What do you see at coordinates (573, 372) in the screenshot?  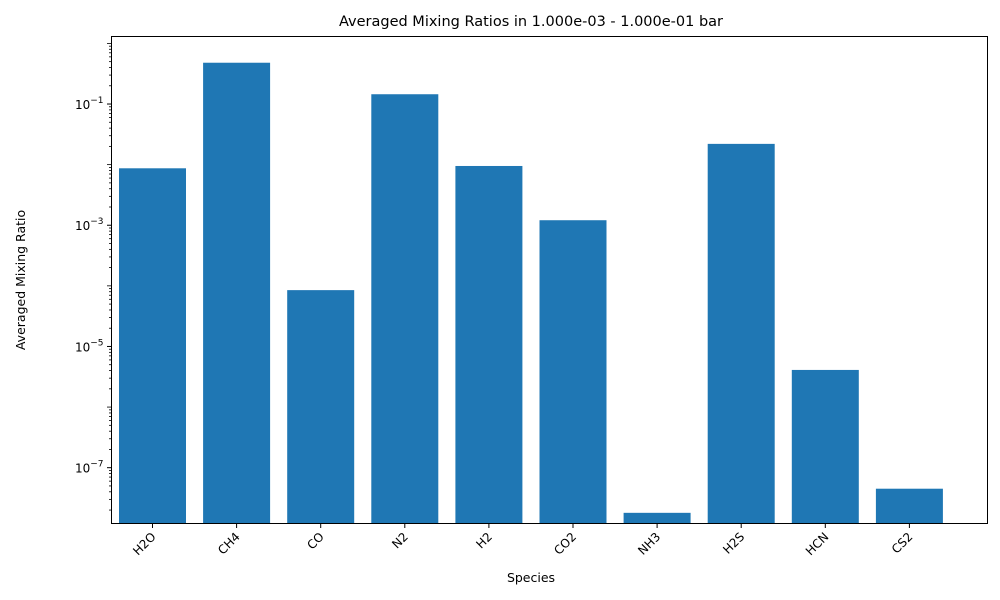 I see `bar-co2` at bounding box center [573, 372].